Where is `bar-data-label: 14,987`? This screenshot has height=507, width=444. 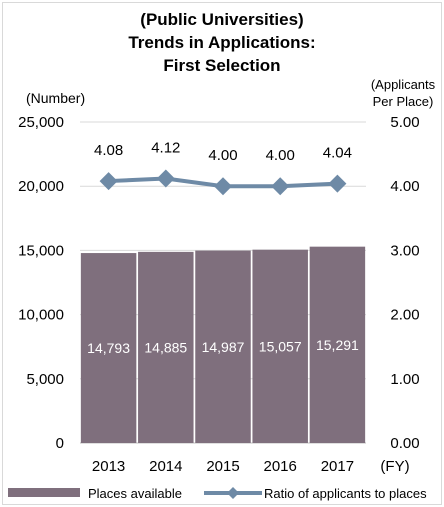
bar-data-label: 14,987 is located at coordinates (223, 347).